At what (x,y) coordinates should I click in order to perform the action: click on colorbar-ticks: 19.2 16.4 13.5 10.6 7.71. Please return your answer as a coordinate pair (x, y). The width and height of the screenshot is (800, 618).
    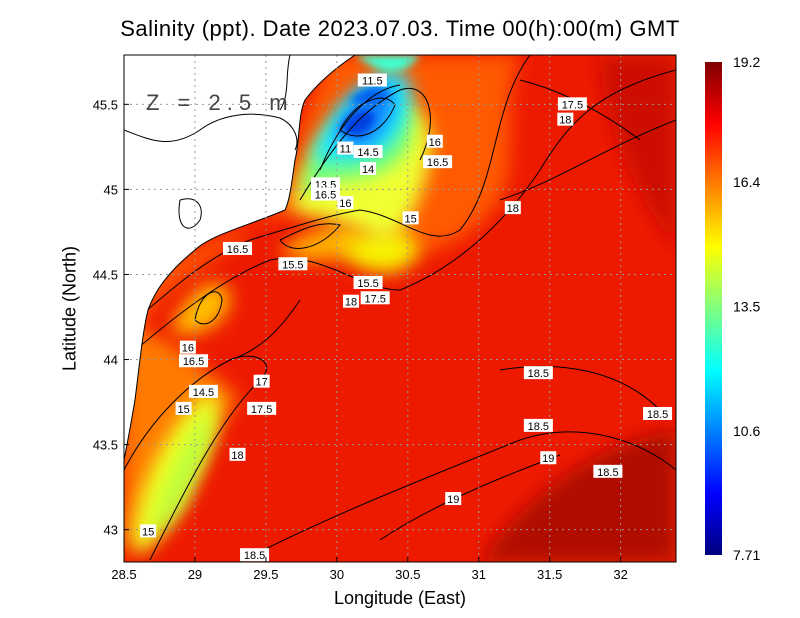
    Looking at the image, I should click on (746, 308).